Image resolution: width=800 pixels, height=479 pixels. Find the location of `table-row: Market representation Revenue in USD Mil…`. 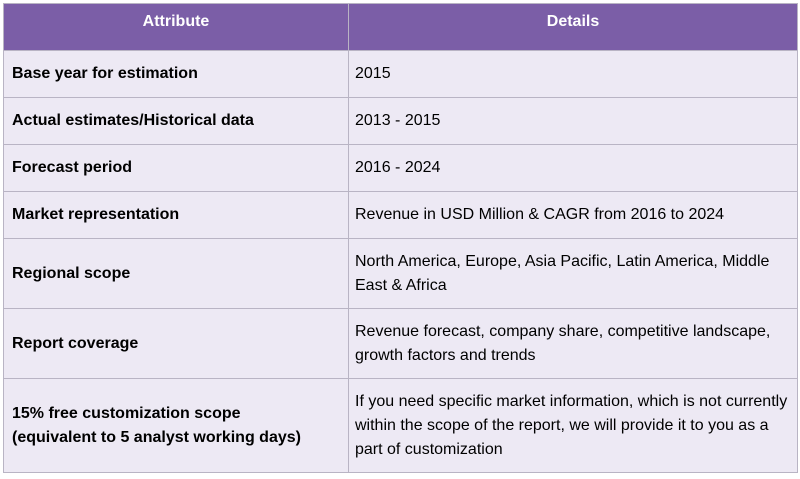

table-row: Market representation Revenue in USD Mil… is located at coordinates (400, 215).